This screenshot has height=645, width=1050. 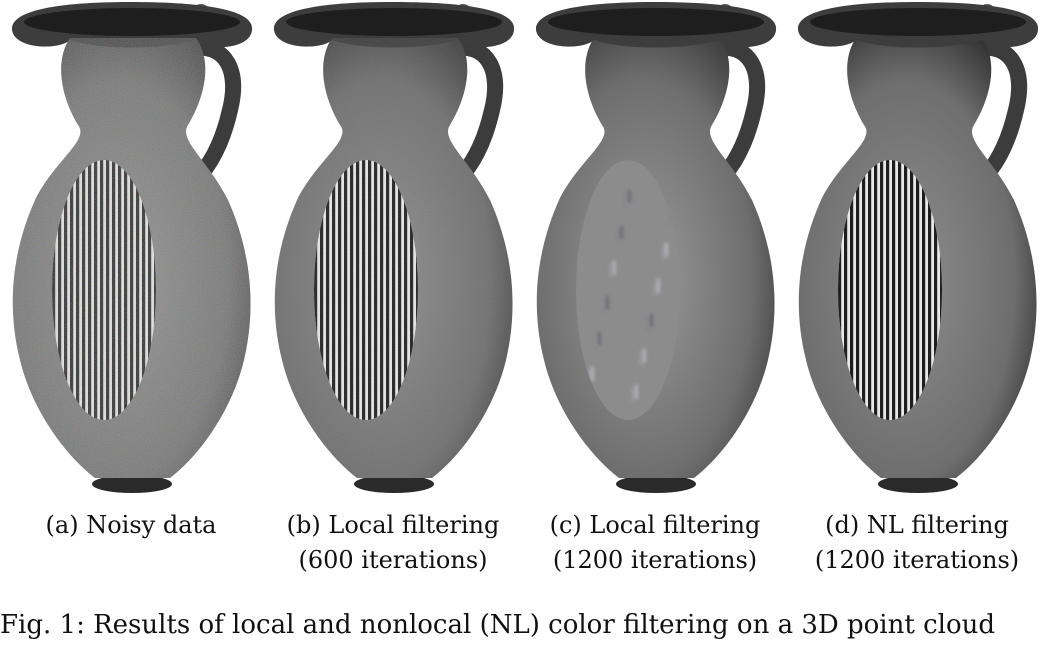 I want to click on stripe-pattern, so click(x=890, y=290).